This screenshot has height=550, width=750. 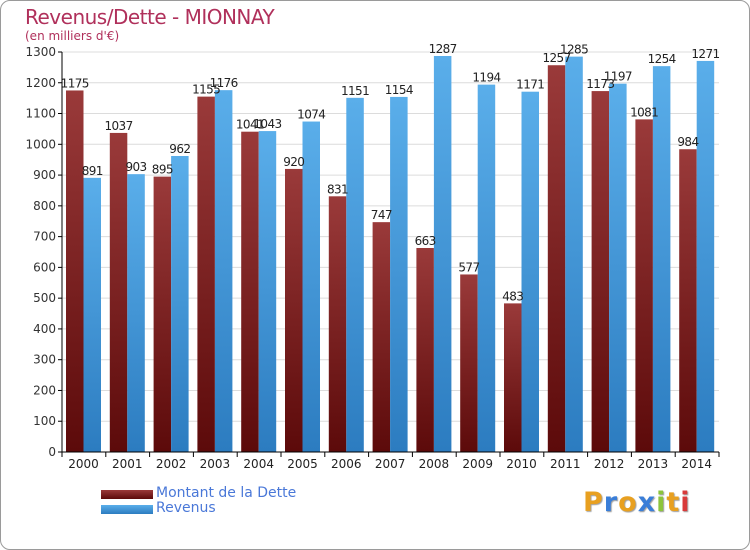 What do you see at coordinates (477, 464) in the screenshot?
I see `x-tick-label: 2009` at bounding box center [477, 464].